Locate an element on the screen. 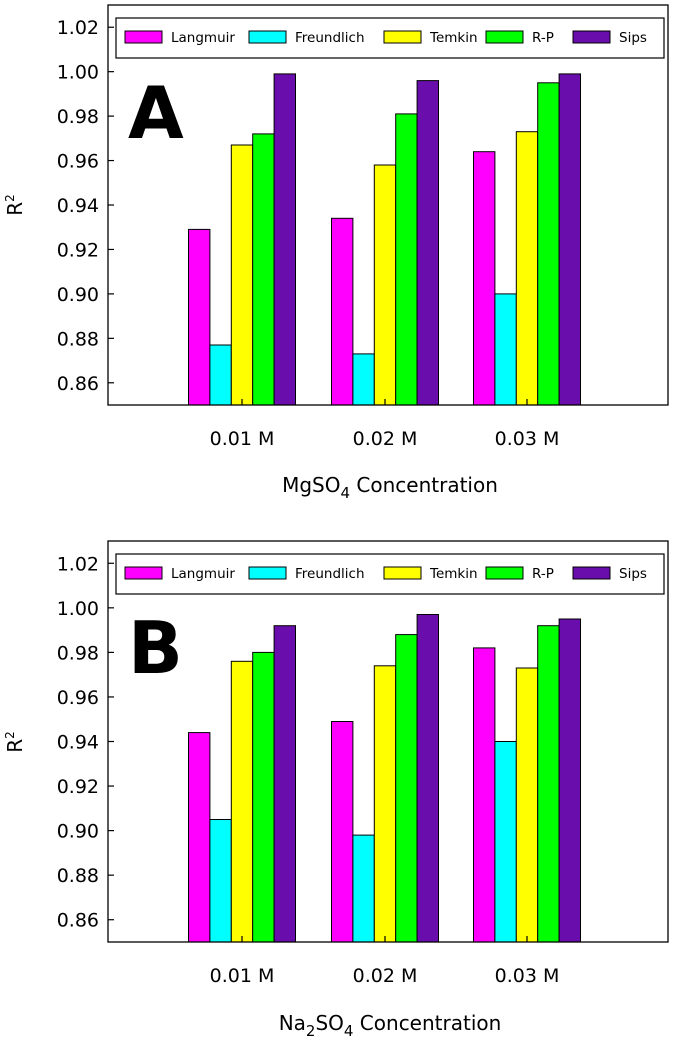 The width and height of the screenshot is (685, 1038). panel-label: B is located at coordinates (155, 648).